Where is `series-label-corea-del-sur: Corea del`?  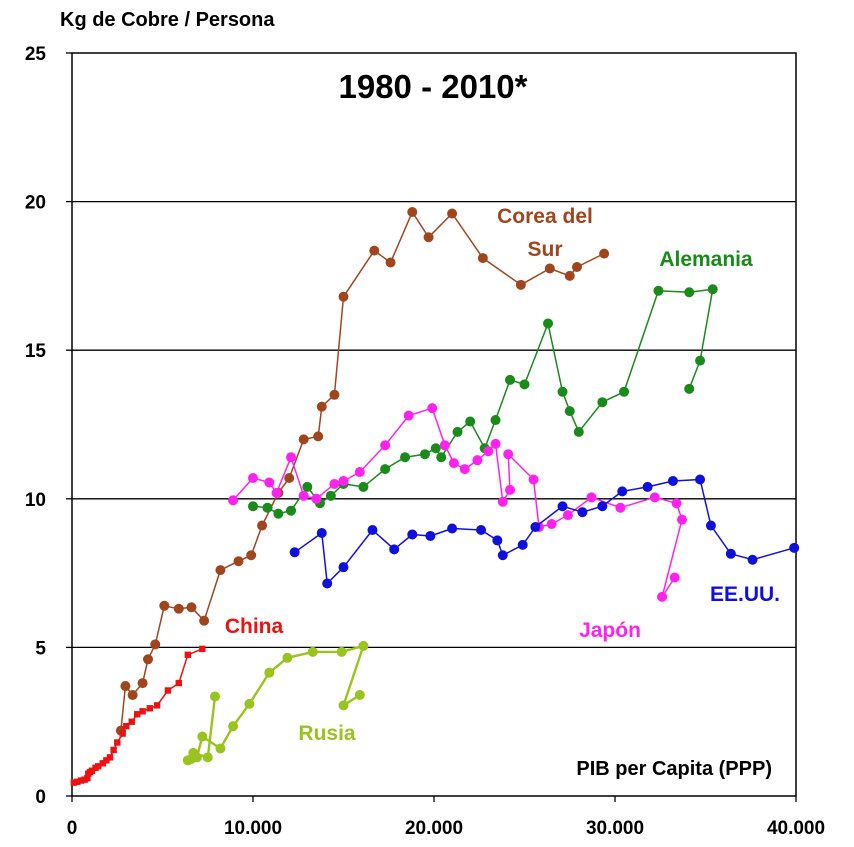 series-label-corea-del-sur: Corea del is located at coordinates (545, 216).